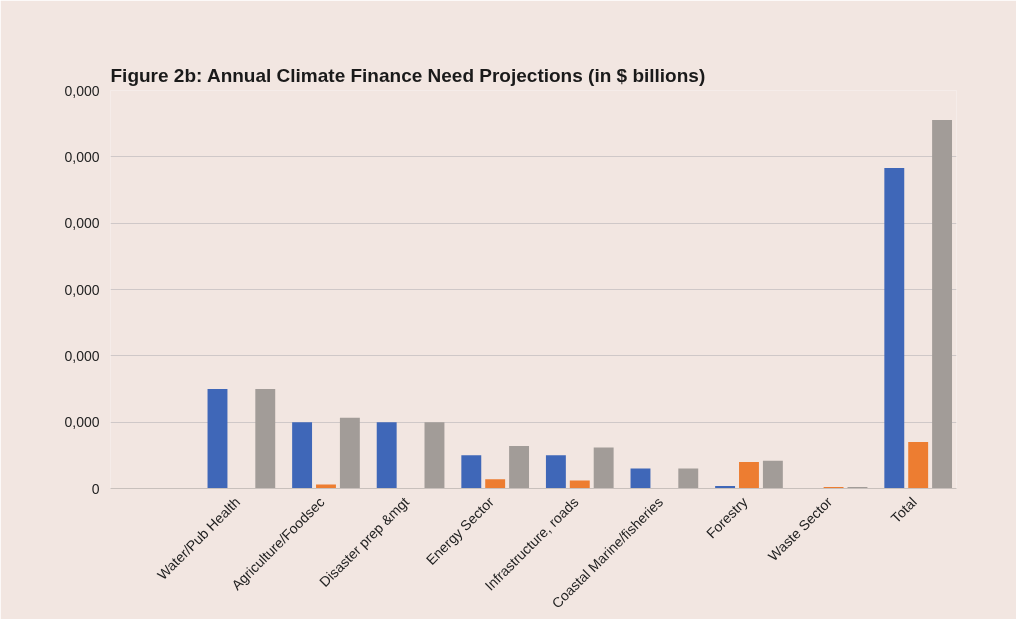 The image size is (1016, 619). I want to click on text: 0, so click(95, 488).